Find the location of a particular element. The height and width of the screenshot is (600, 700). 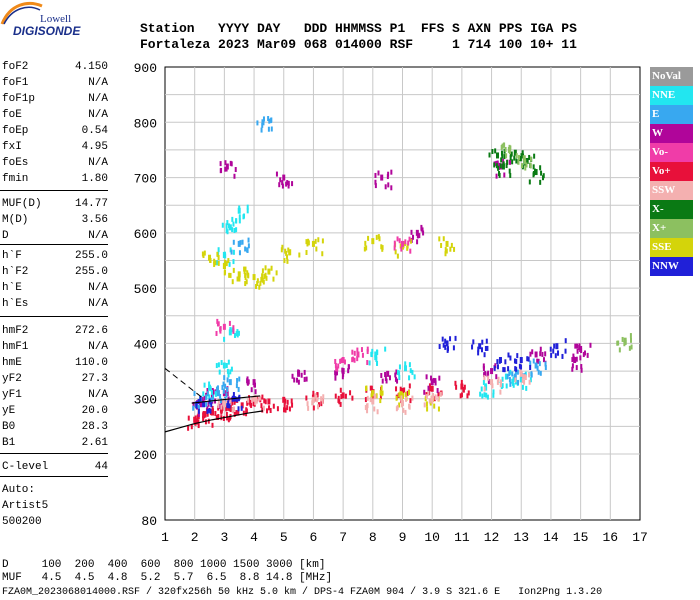

logo-lowell-text: Lowell is located at coordinates (56, 19).